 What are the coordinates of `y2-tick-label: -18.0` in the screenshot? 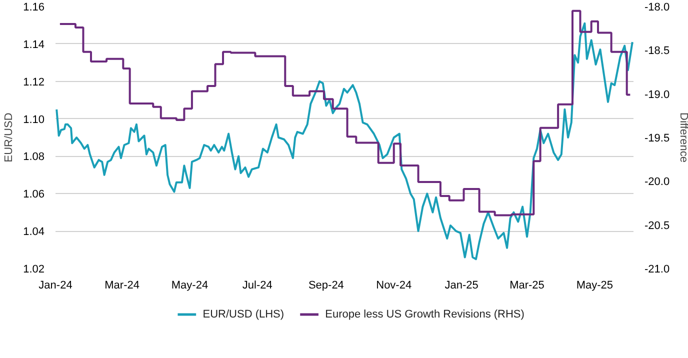 It's located at (657, 8).